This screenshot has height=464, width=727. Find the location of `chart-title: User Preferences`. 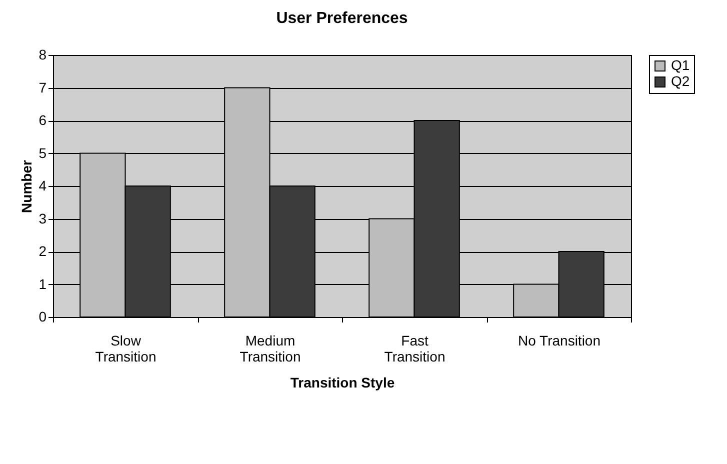

chart-title: User Preferences is located at coordinates (342, 18).